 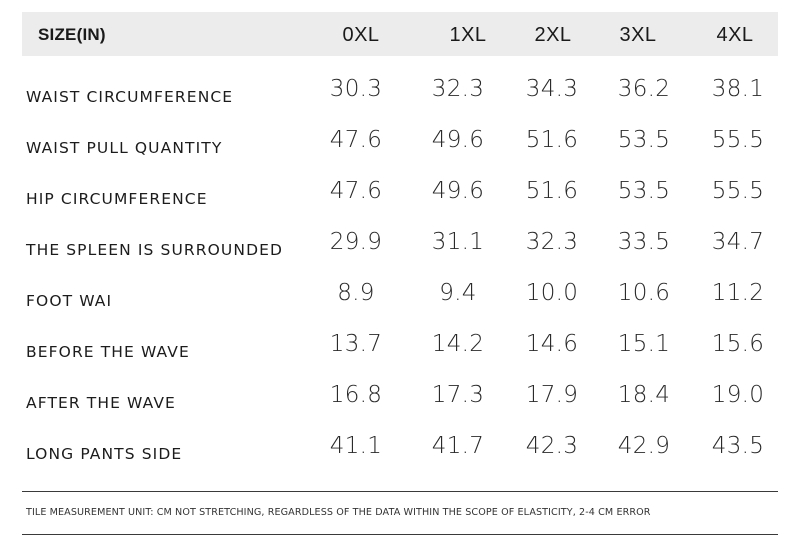 I want to click on cell-2xl: 34.3, so click(x=552, y=89).